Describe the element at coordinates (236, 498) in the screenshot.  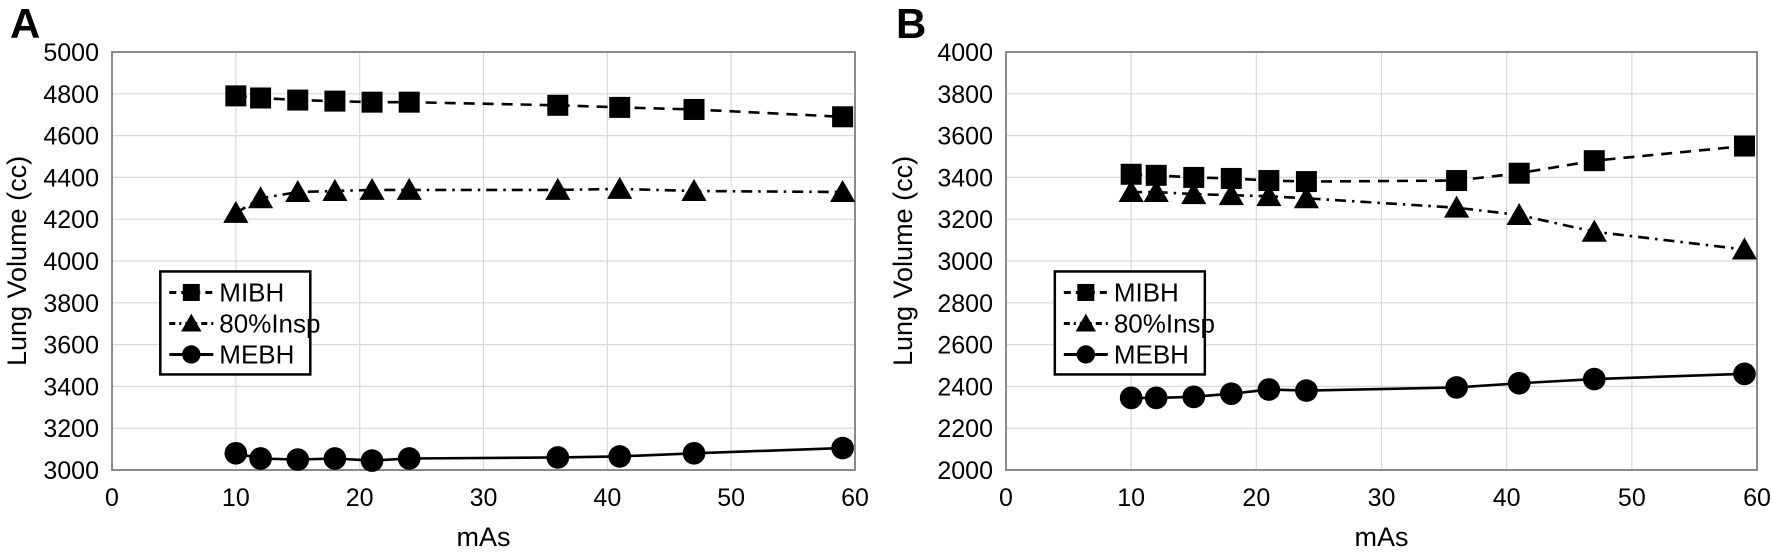
I see `x-tick-label: 10` at that location.